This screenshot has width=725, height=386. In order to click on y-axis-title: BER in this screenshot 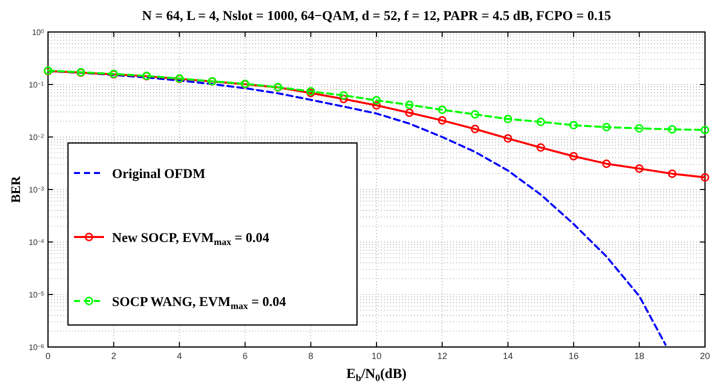, I will do `click(15, 189)`.